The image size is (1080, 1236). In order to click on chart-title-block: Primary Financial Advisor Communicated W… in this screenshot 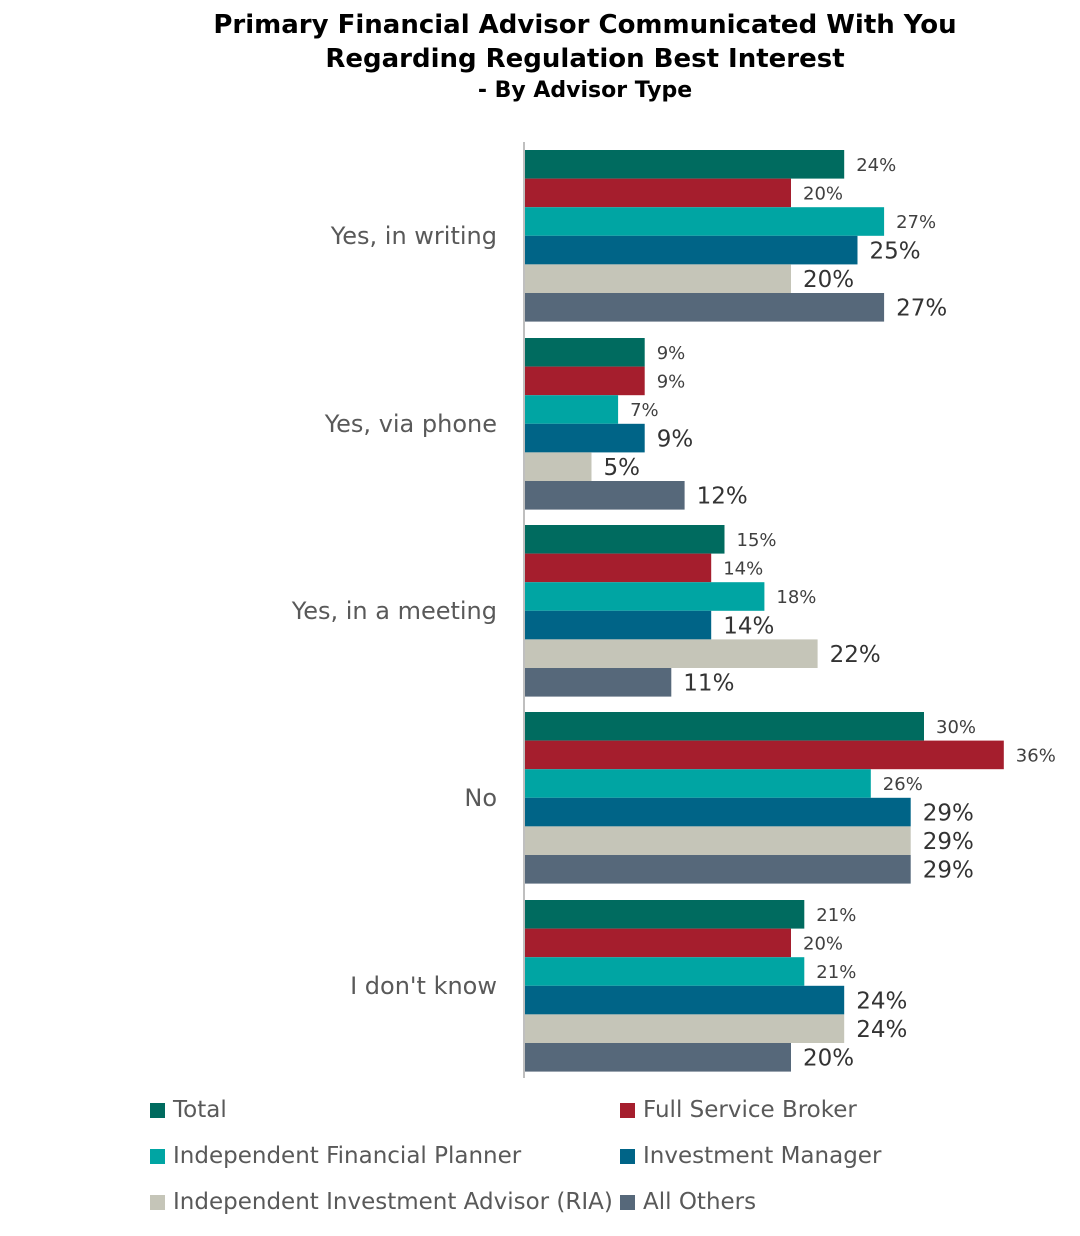, I will do `click(540, 57)`.